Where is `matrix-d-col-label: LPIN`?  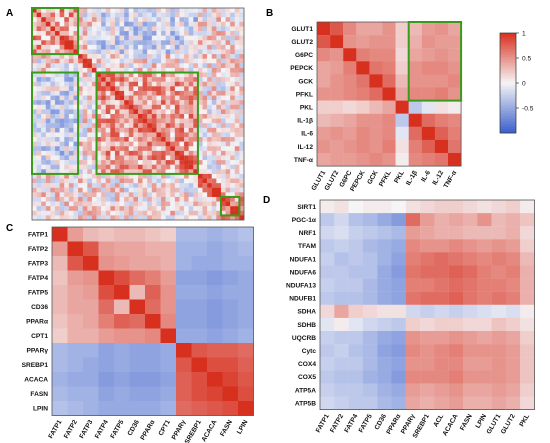
matrix-d-col-label: LPIN is located at coordinates (482, 421).